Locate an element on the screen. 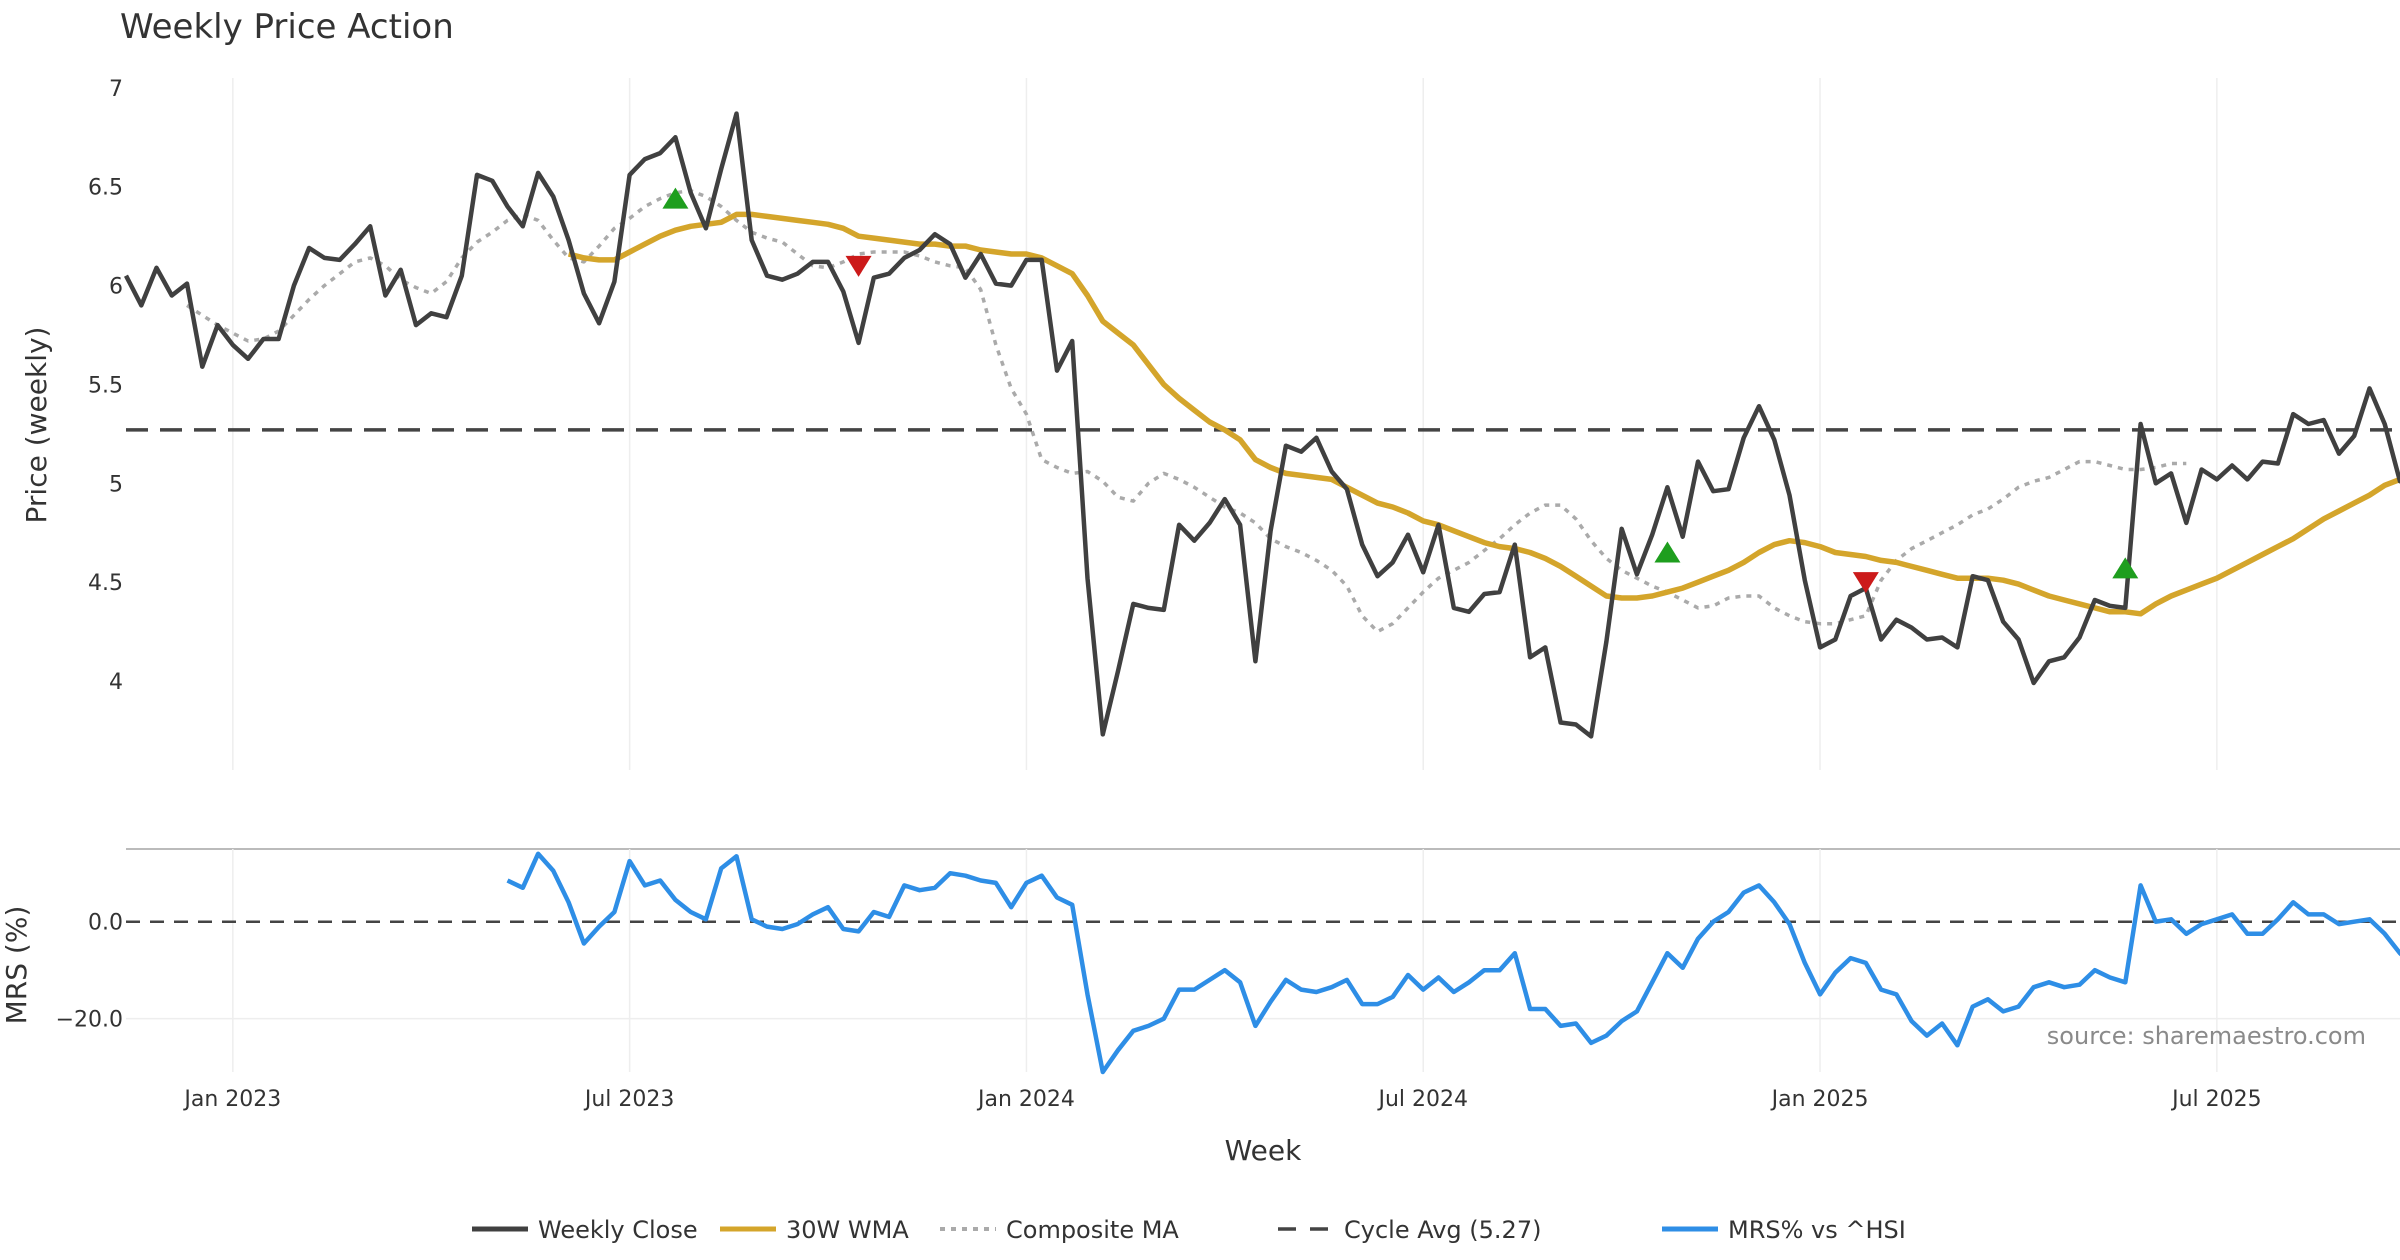 Image resolution: width=2400 pixels, height=1260 pixels. mrs-line is located at coordinates (1453, 963).